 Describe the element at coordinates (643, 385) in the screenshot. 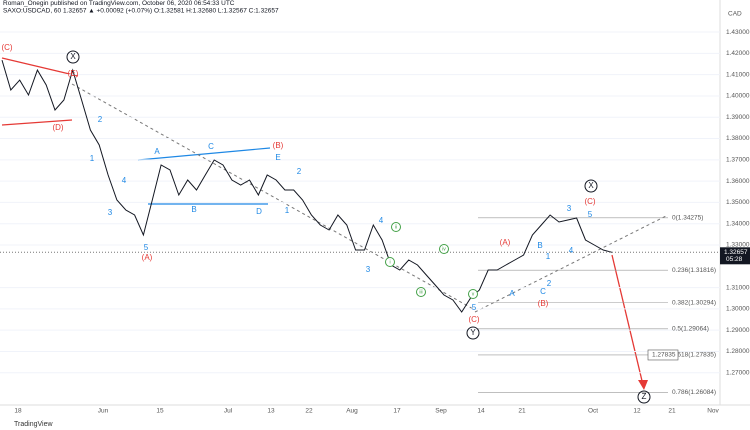

I see `arrow-head` at that location.